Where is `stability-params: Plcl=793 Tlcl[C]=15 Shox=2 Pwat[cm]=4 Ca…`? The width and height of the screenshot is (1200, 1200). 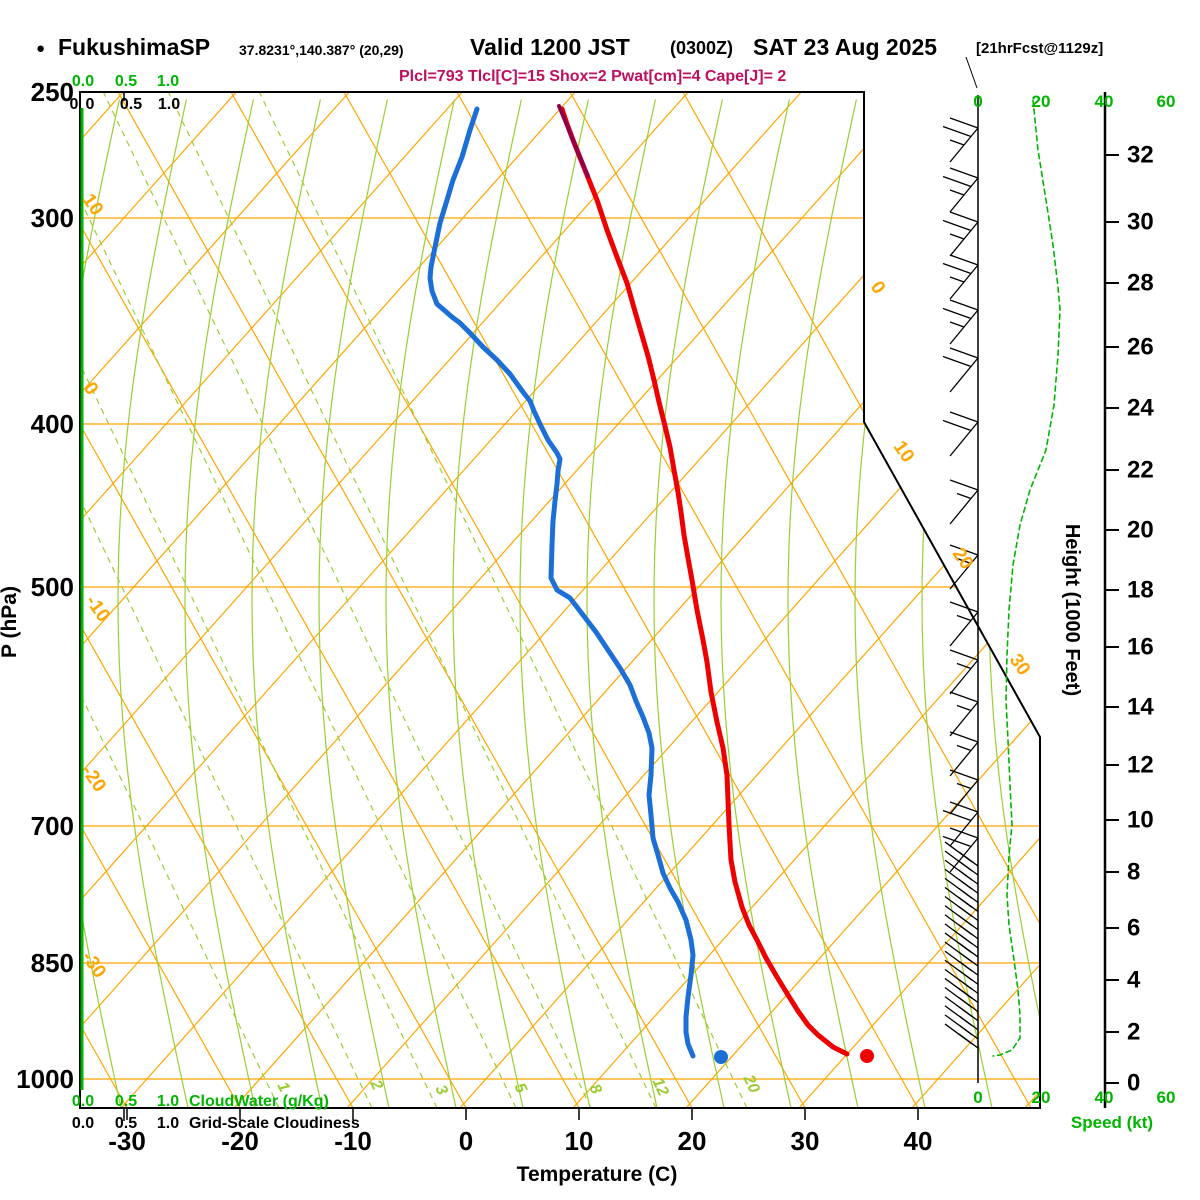
stability-params: Plcl=793 Tlcl[C]=15 Shox=2 Pwat[cm]=4 Ca… is located at coordinates (593, 76).